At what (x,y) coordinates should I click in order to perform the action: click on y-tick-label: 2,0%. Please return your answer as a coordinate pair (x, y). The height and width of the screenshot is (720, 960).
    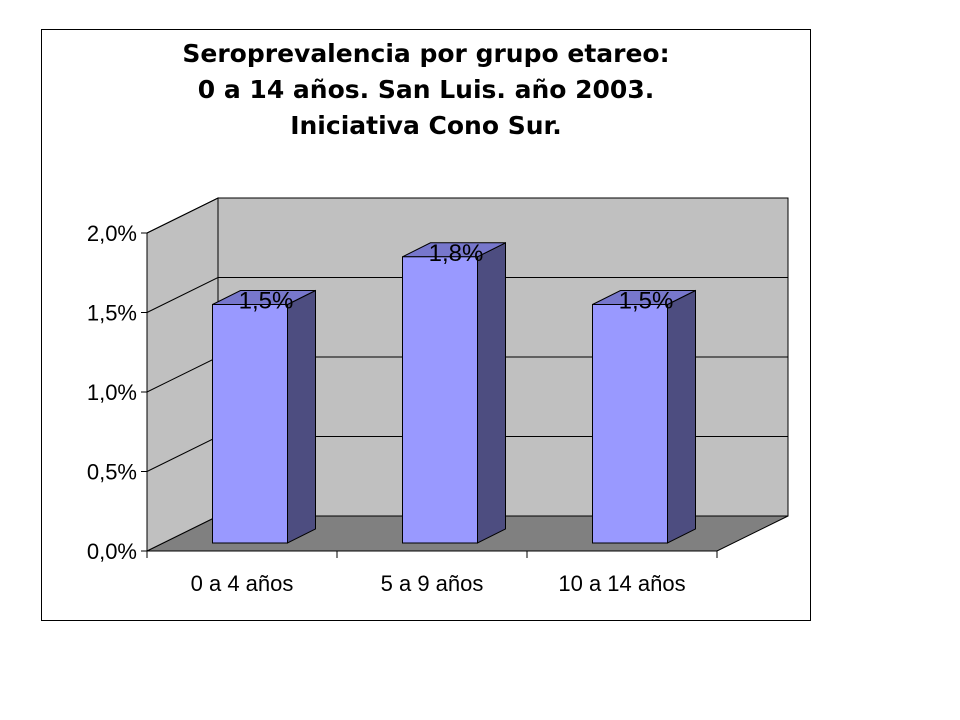
    Looking at the image, I should click on (112, 233).